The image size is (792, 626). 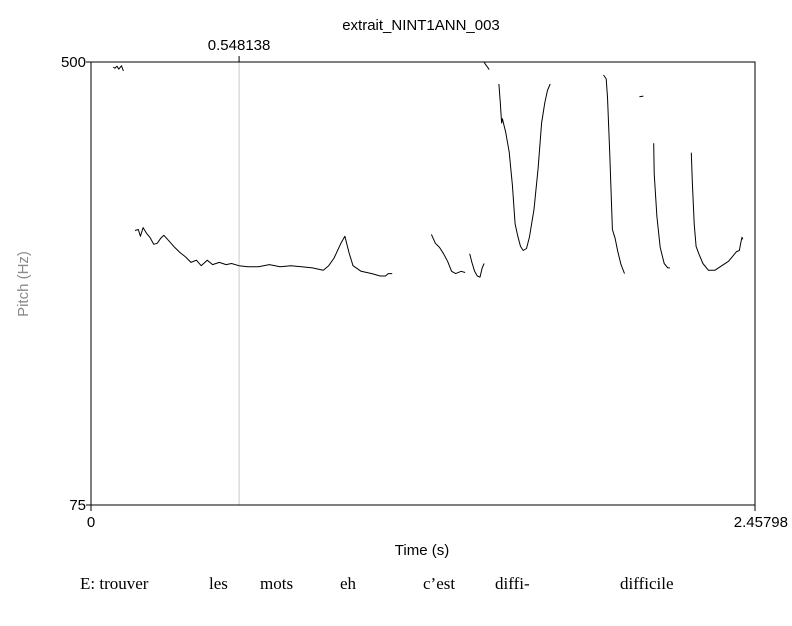 What do you see at coordinates (239, 45) in the screenshot?
I see `cursor-time-label: 0.548138` at bounding box center [239, 45].